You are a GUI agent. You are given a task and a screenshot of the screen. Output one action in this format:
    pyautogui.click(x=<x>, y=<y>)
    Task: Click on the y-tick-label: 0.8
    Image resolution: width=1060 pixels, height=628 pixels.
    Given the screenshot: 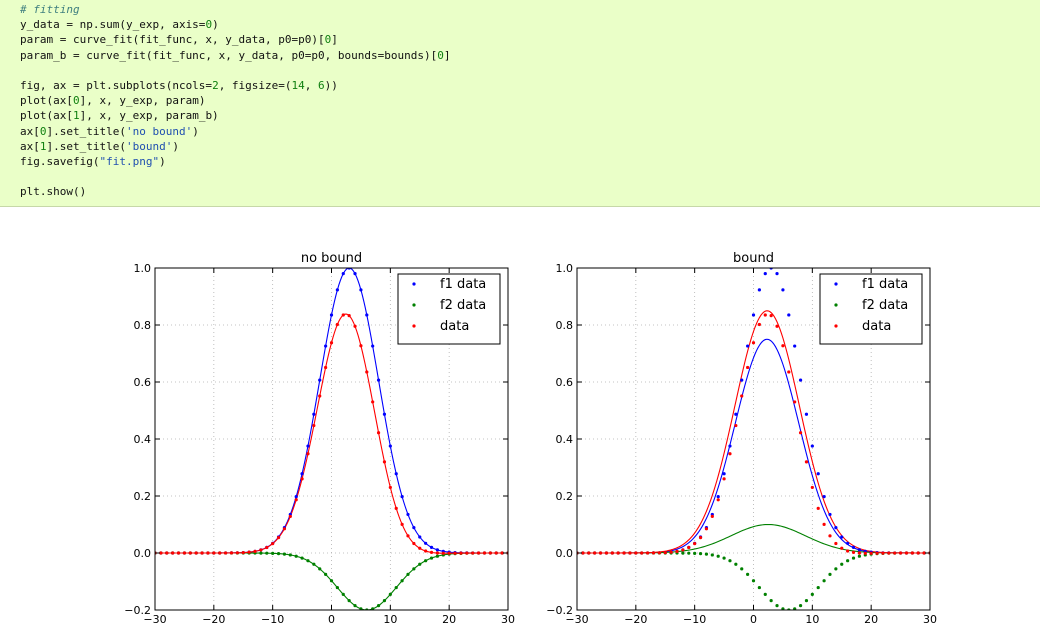 What is the action you would take?
    pyautogui.click(x=143, y=325)
    